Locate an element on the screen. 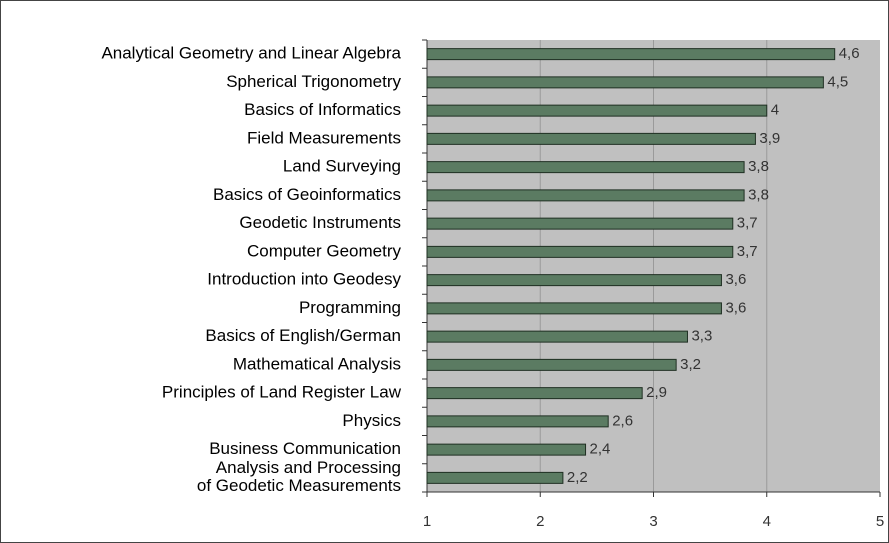  category-label: Geodetic Instruments is located at coordinates (320, 222).